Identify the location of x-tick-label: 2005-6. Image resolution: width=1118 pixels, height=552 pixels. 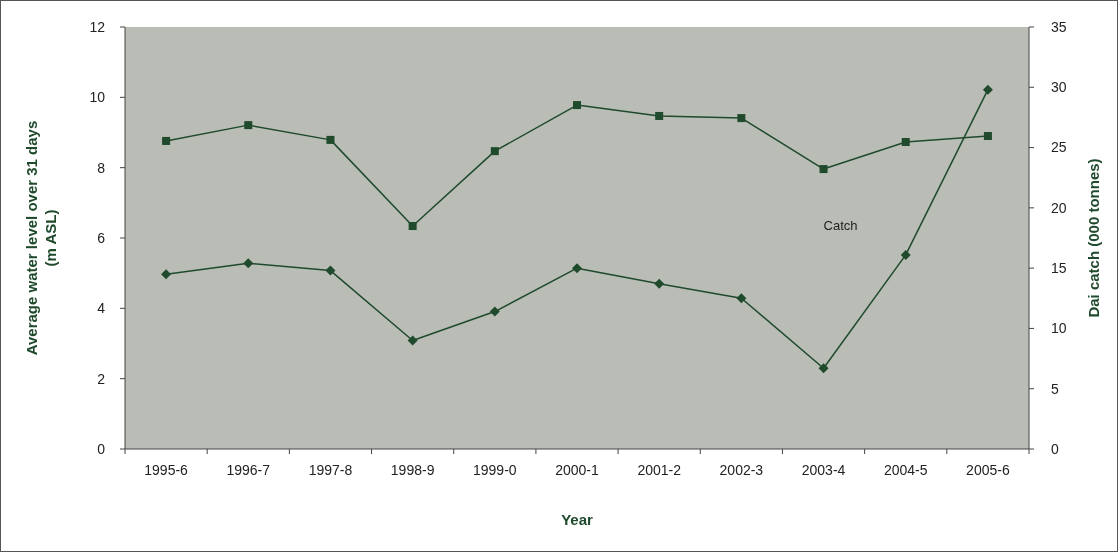
(988, 470).